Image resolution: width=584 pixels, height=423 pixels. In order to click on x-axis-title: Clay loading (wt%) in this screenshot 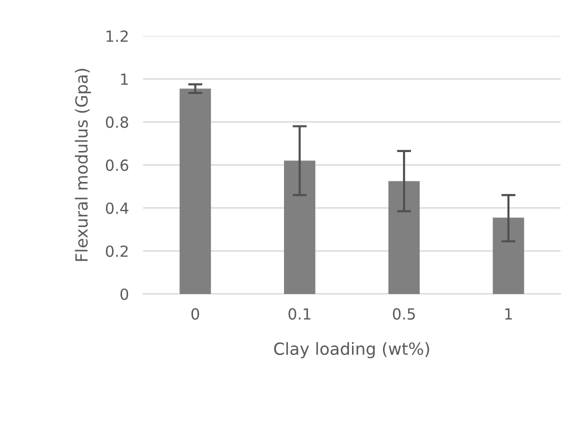, I will do `click(352, 350)`.